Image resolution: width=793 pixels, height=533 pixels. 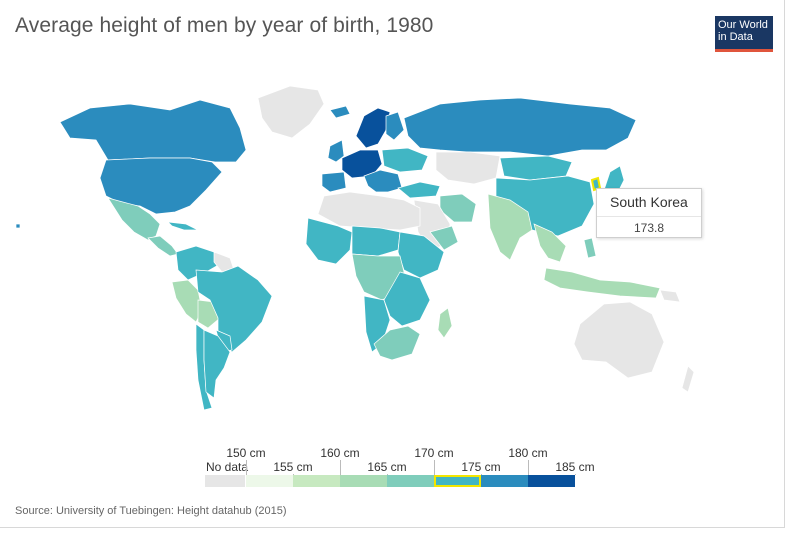 What do you see at coordinates (481, 467) in the screenshot?
I see `legend-bottom-label: 175 cm` at bounding box center [481, 467].